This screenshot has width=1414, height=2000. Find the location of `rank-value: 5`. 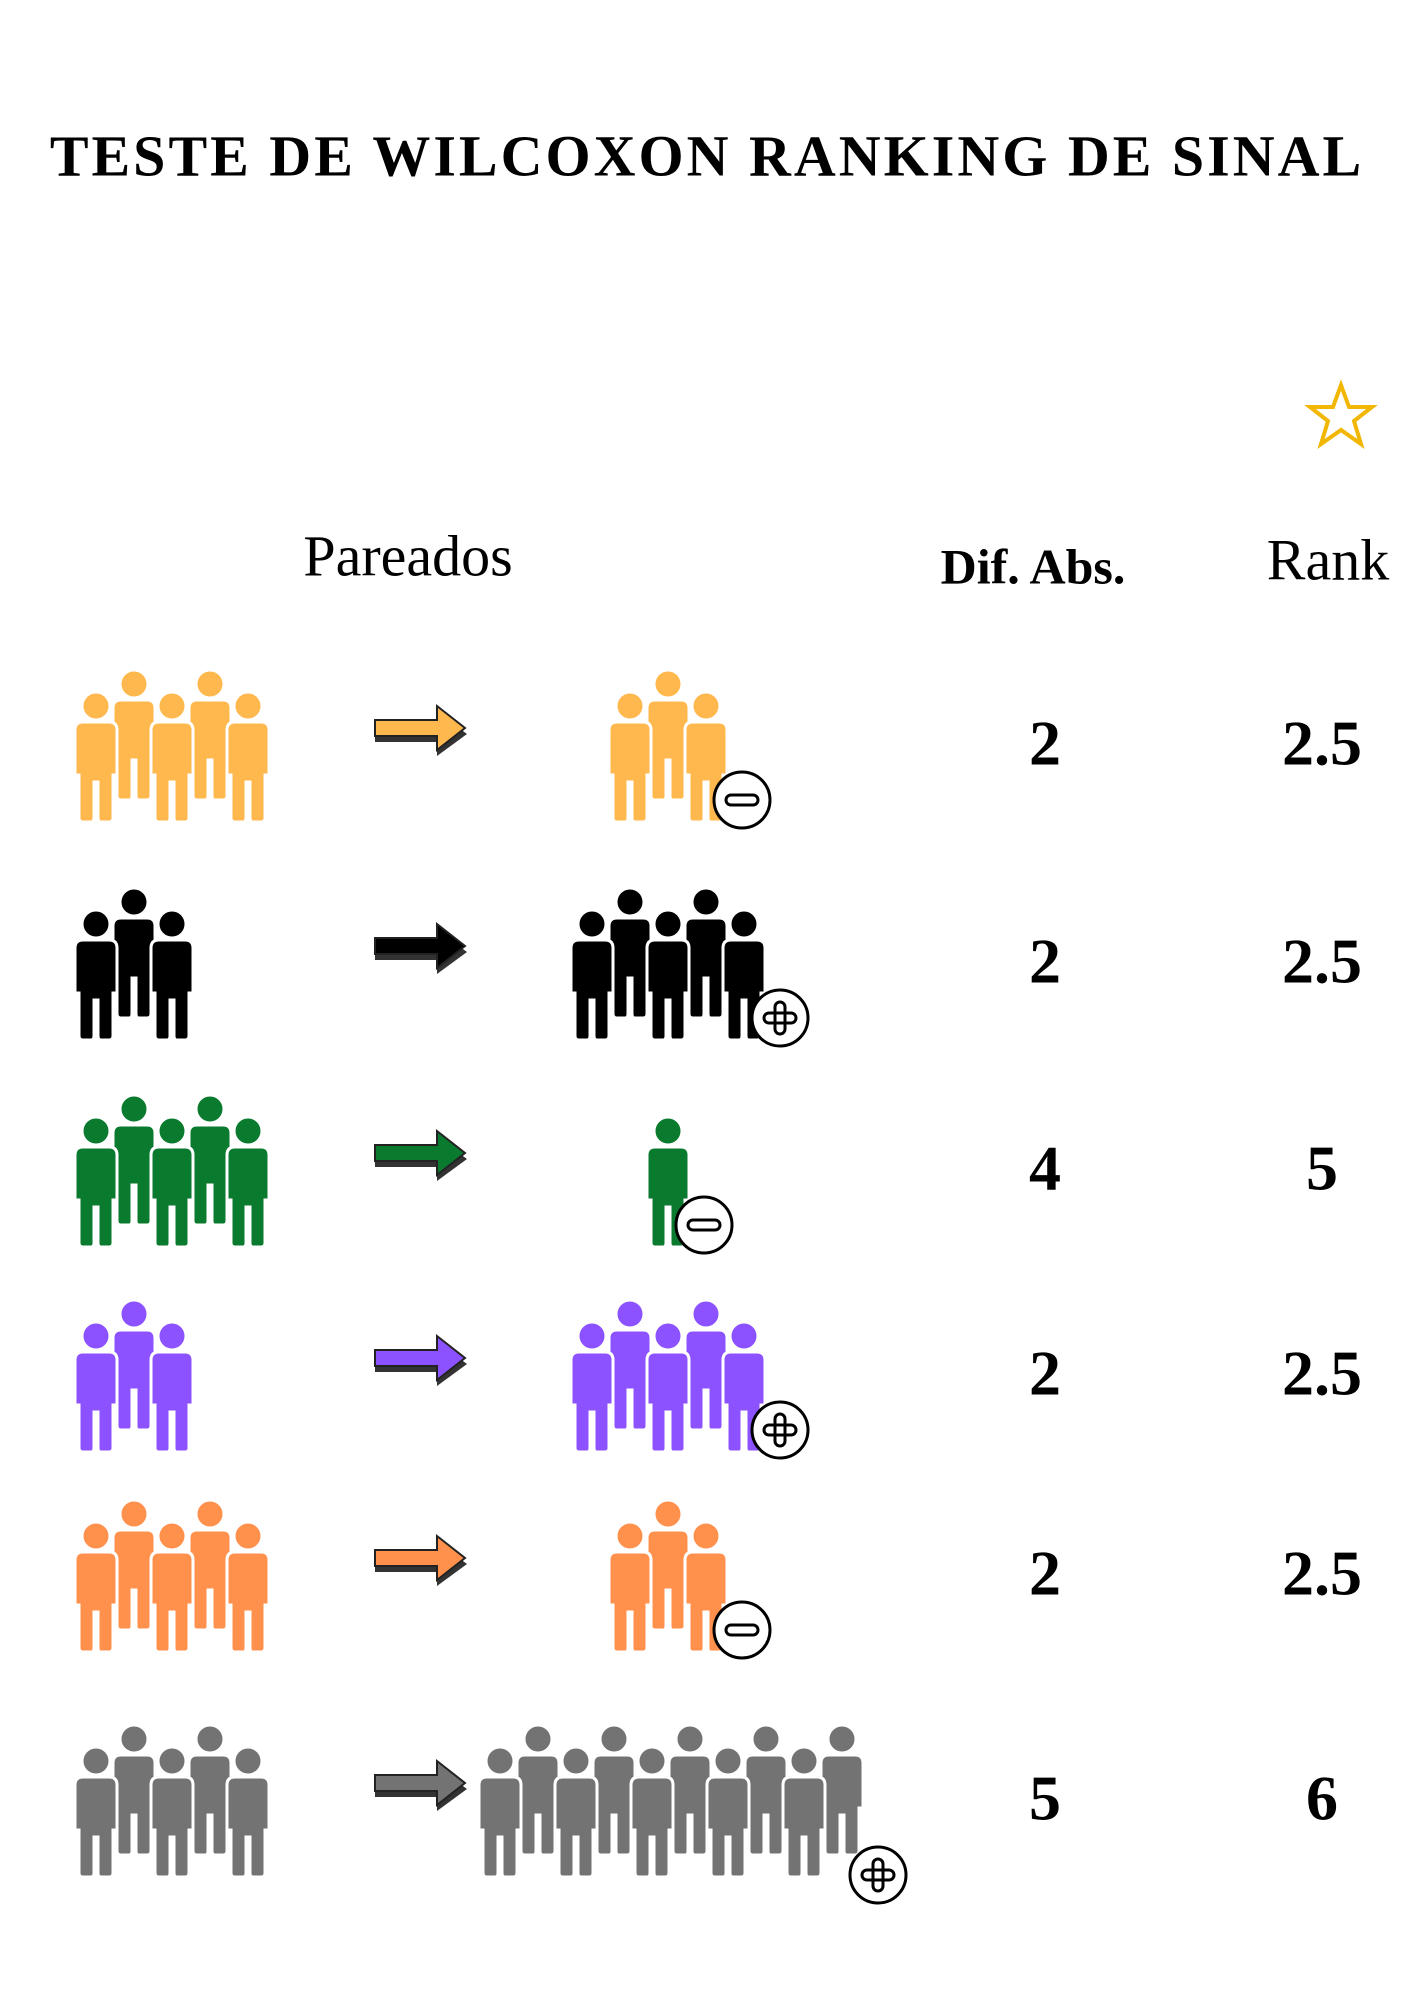

rank-value: 5 is located at coordinates (1322, 1168).